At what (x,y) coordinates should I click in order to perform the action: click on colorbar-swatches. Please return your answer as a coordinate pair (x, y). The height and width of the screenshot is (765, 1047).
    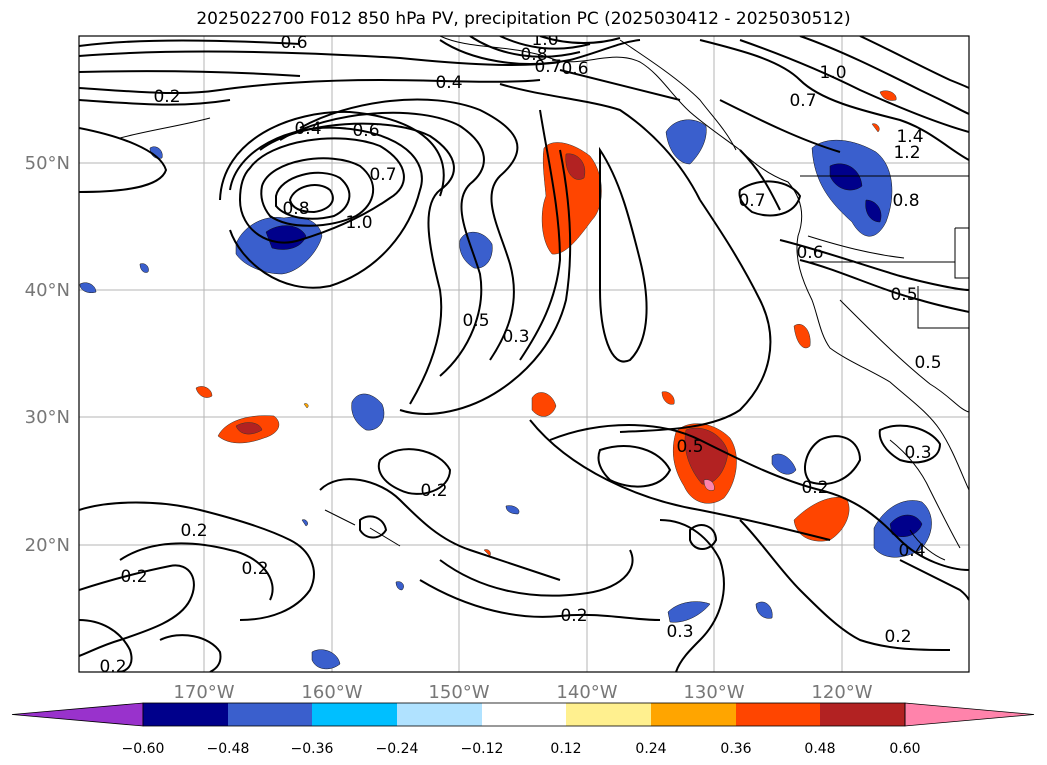
    Looking at the image, I should click on (523, 714).